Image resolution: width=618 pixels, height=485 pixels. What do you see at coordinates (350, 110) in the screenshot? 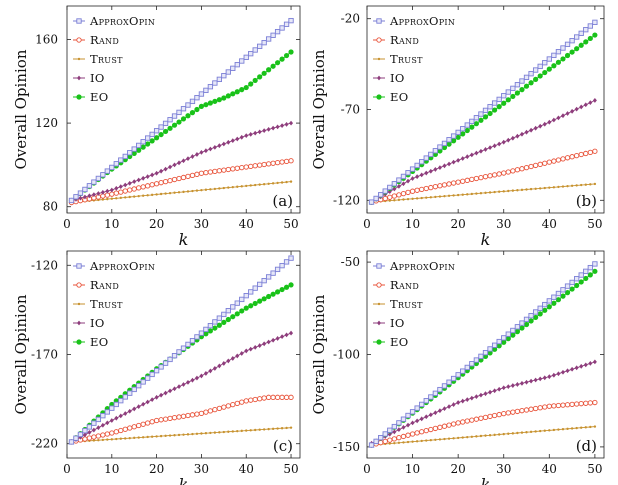
I see `y-tick-label: -70` at bounding box center [350, 110].